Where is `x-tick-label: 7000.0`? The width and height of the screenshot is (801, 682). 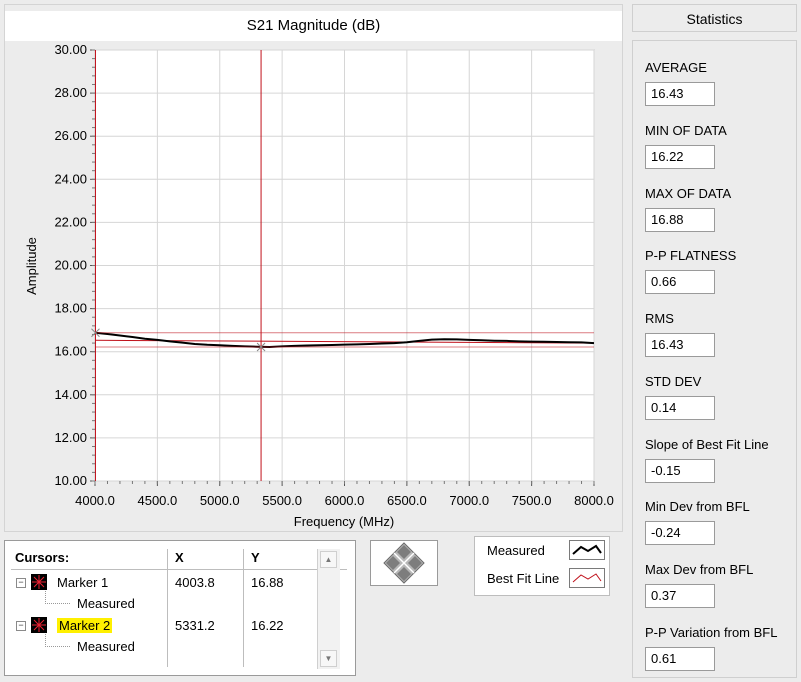 x-tick-label: 7000.0 is located at coordinates (469, 500).